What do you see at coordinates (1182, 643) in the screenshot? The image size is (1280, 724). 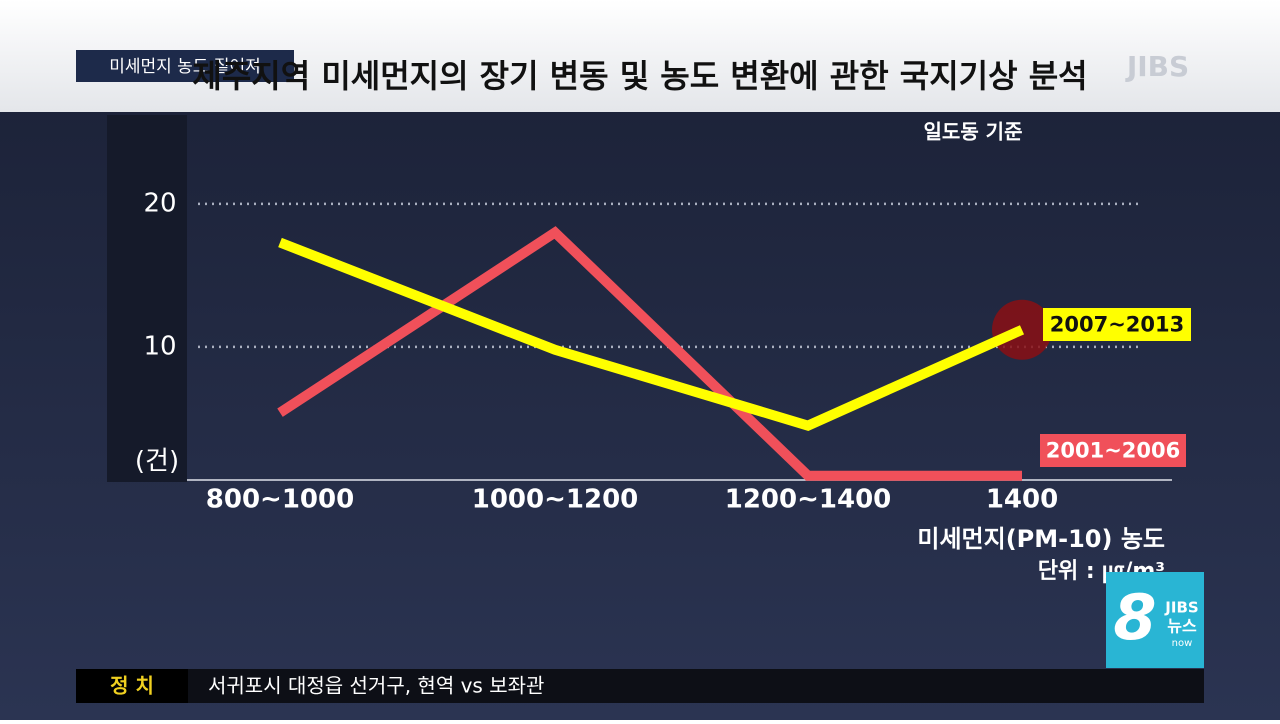 I see `badge-sub: now` at bounding box center [1182, 643].